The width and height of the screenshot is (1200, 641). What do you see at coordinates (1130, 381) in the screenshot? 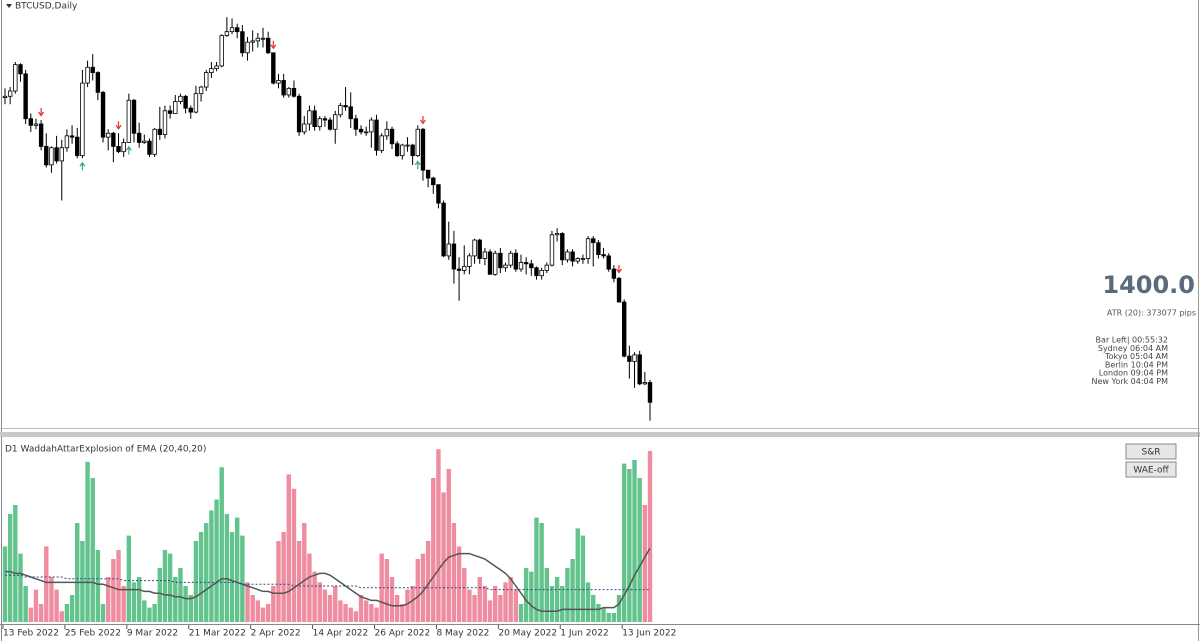
I see `clock-line: New York 04:04 PM` at bounding box center [1130, 381].